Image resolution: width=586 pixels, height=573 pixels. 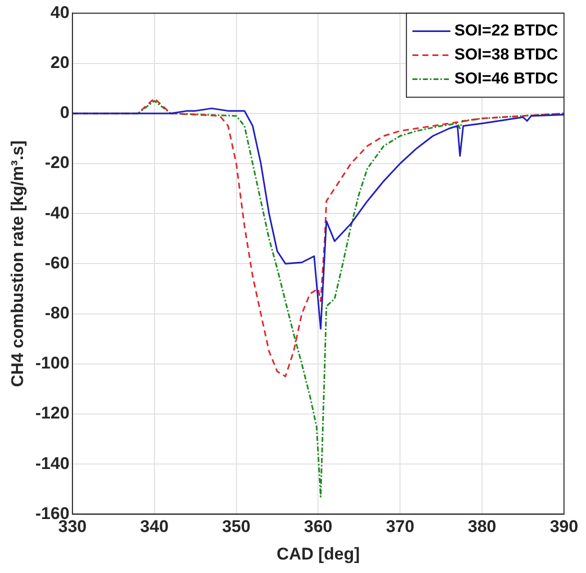 I want to click on y-tick-label: -20, so click(x=57, y=162).